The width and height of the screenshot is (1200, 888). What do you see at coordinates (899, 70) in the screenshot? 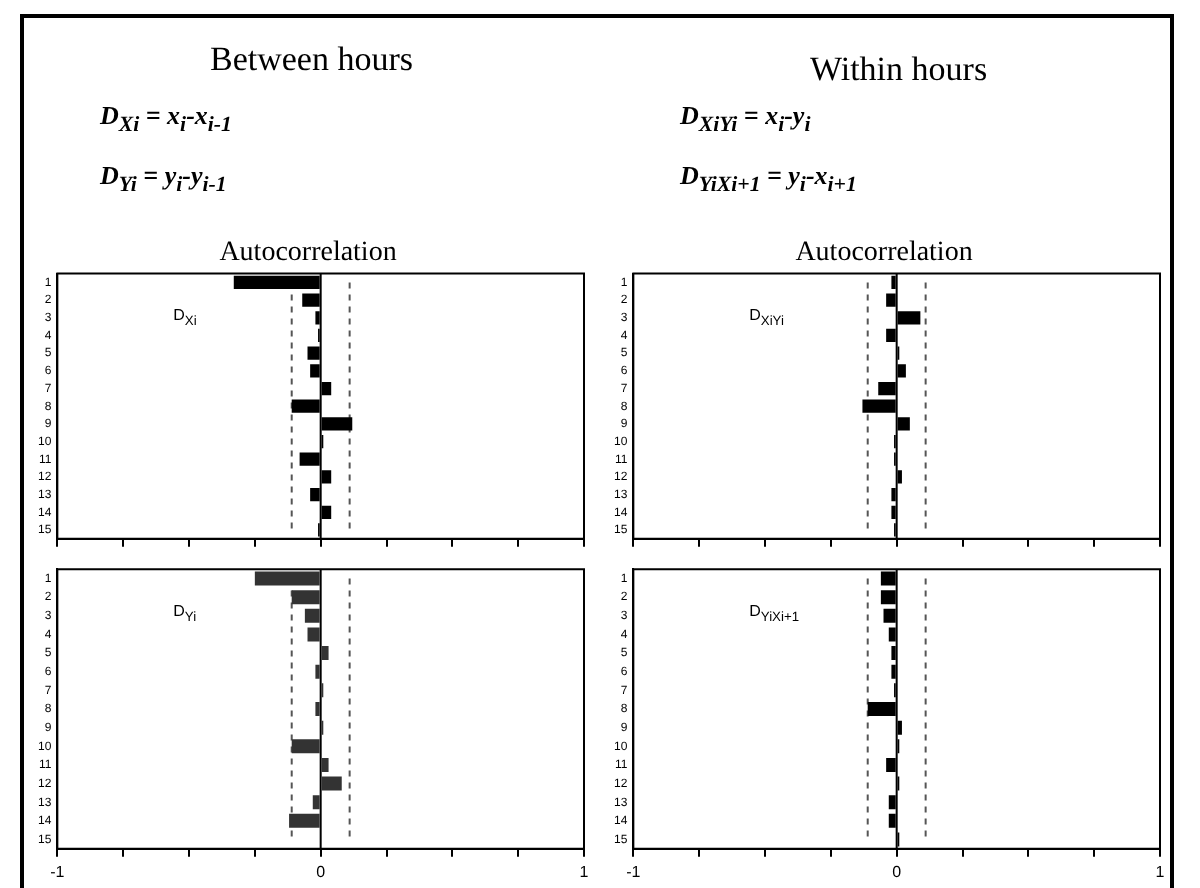
I see `text: Within hours` at bounding box center [899, 70].